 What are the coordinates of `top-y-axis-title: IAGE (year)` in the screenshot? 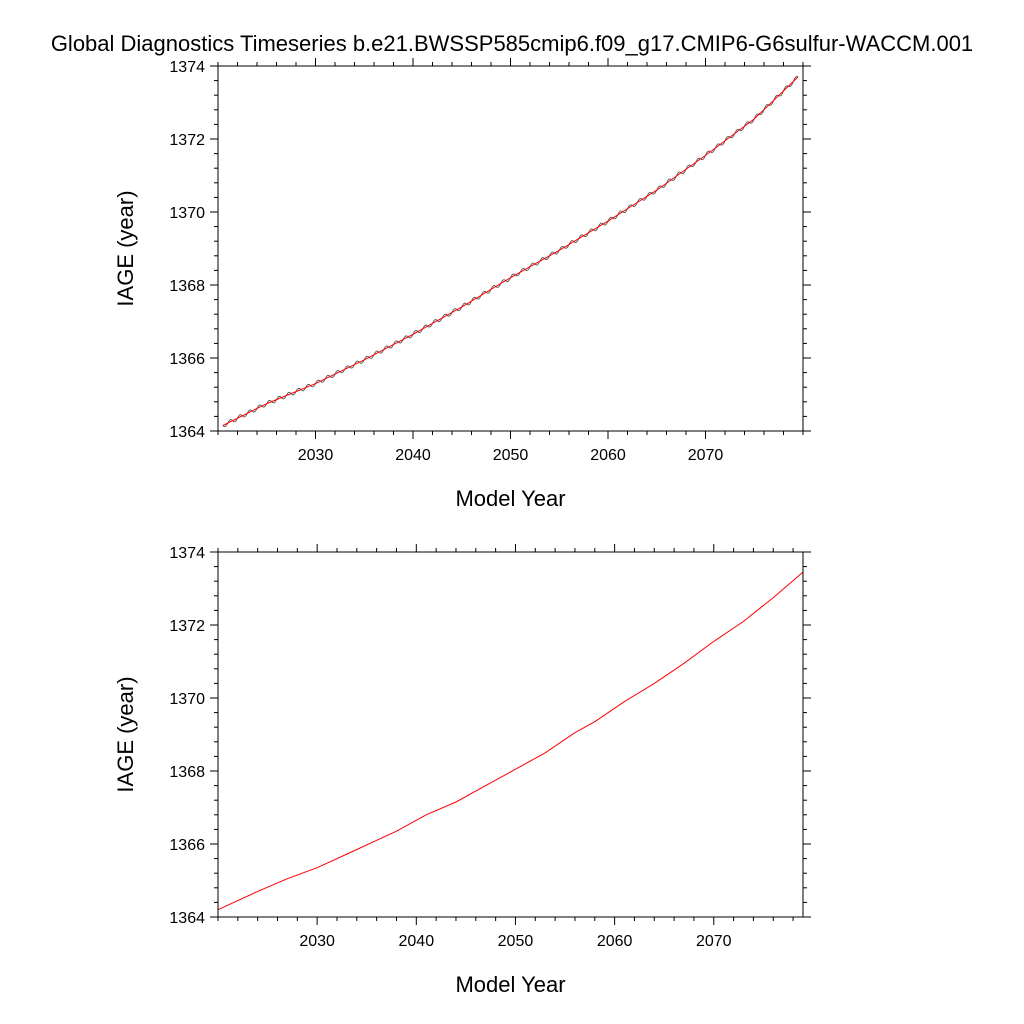 It's located at (125, 248).